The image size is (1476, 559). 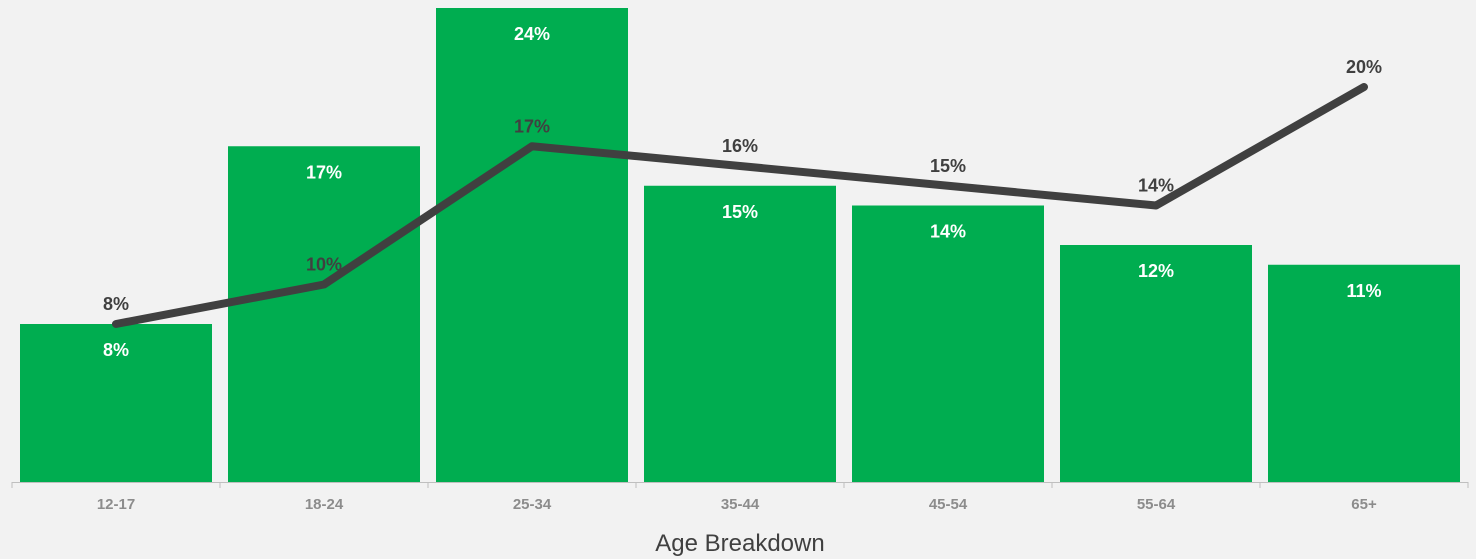 I want to click on line-label-55-64: 14%, so click(x=1156, y=186).